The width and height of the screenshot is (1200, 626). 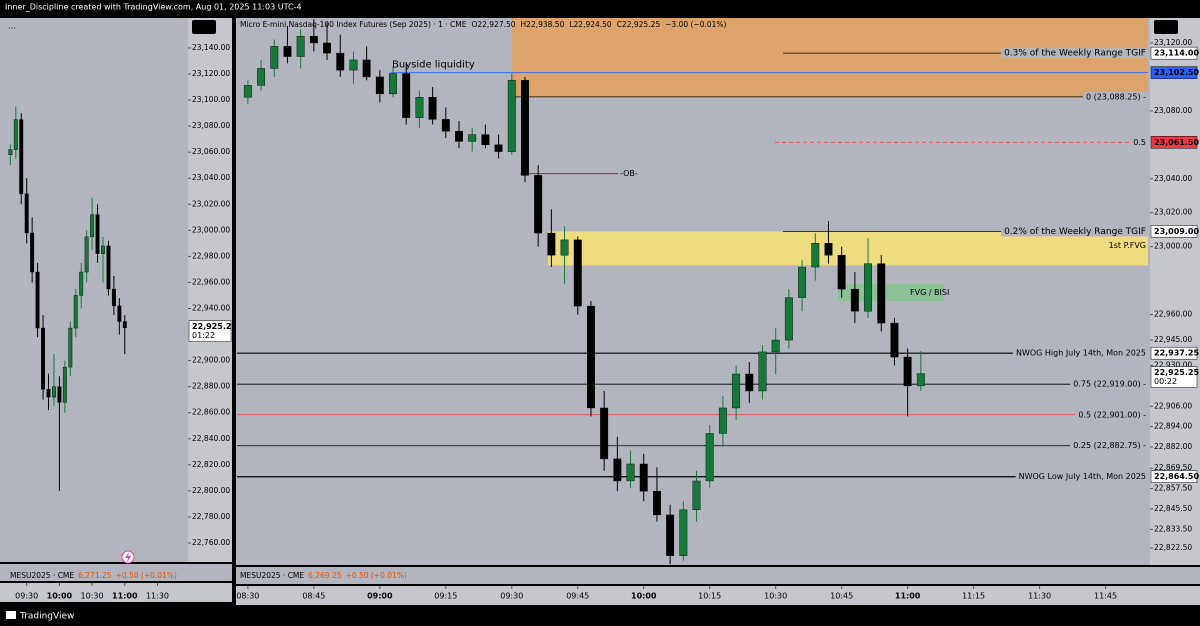 I want to click on x-tick-label: 09:00, so click(x=380, y=596).